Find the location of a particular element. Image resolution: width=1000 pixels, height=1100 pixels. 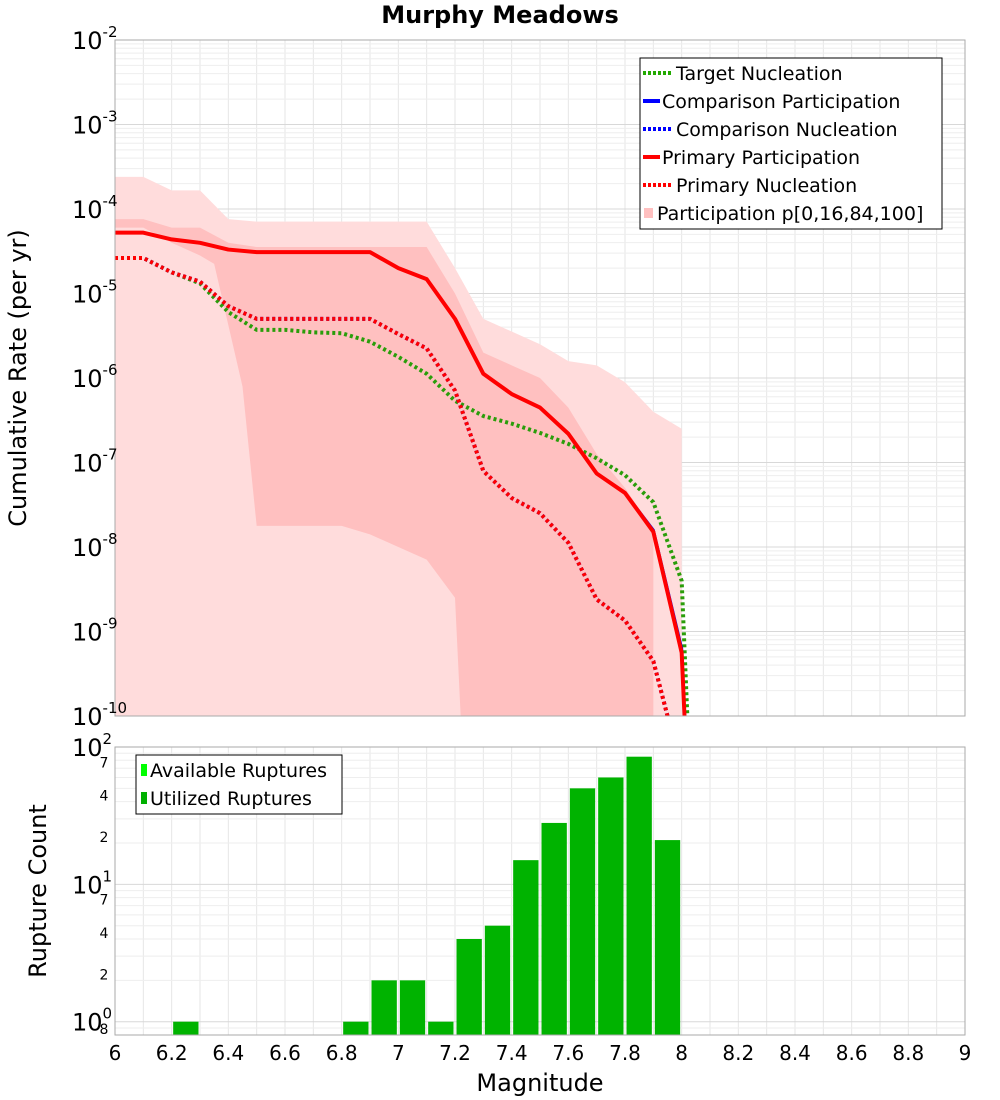

x-tick-label: 7 is located at coordinates (398, 1053).